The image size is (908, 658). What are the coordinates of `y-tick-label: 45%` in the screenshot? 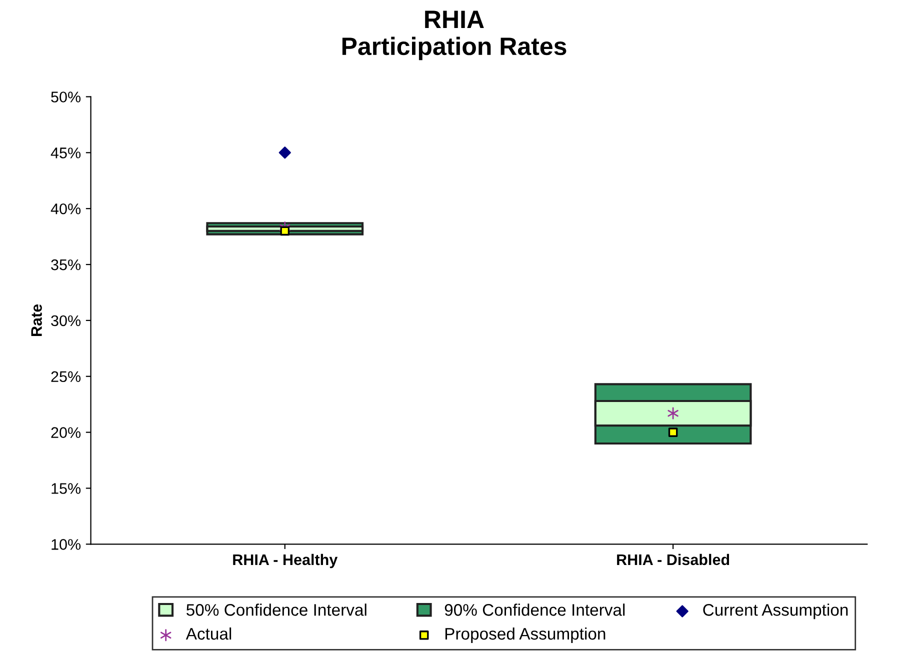 It's located at (65, 153).